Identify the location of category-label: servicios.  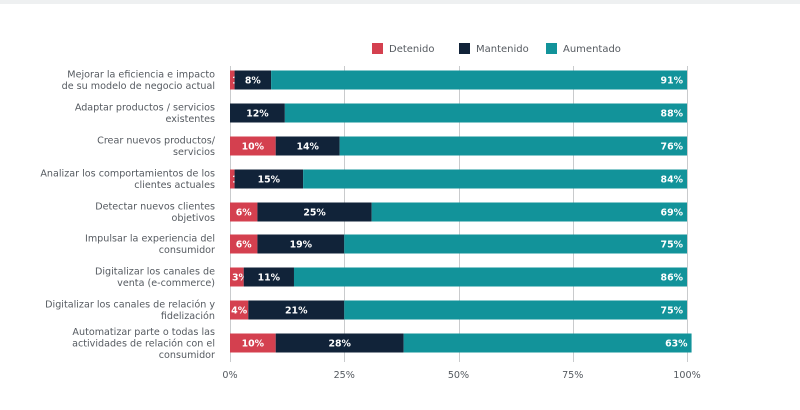
(194, 152).